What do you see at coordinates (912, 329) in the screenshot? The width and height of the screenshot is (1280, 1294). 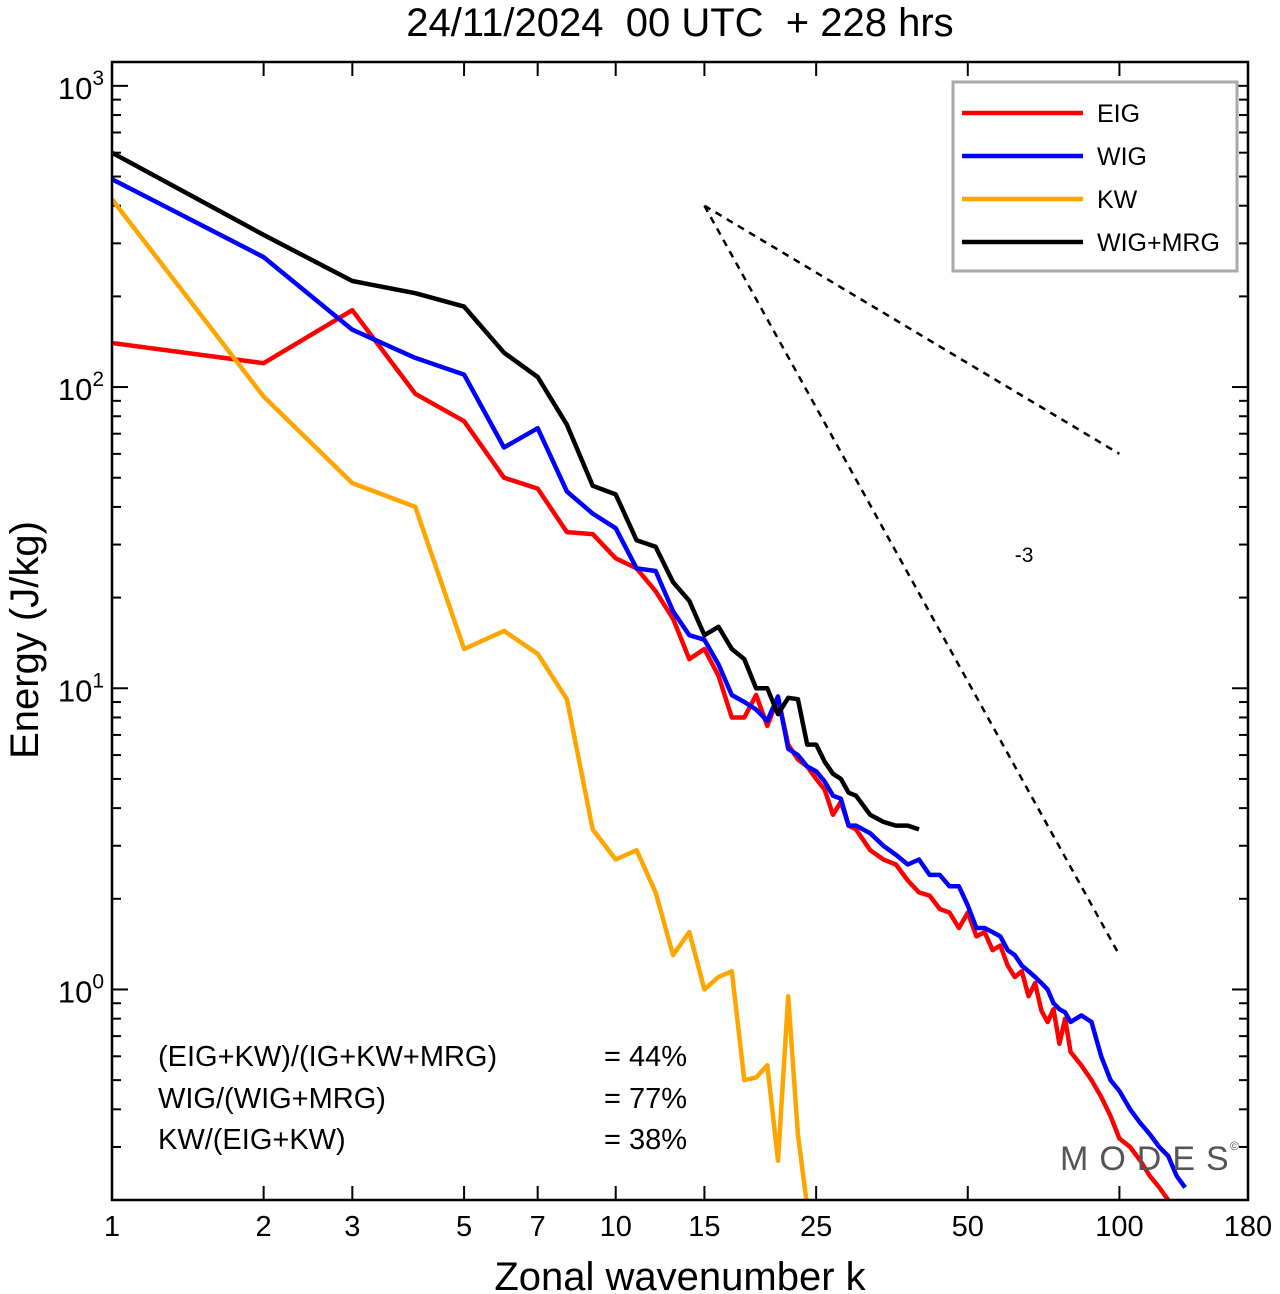 I see `reference-slope-line` at bounding box center [912, 329].